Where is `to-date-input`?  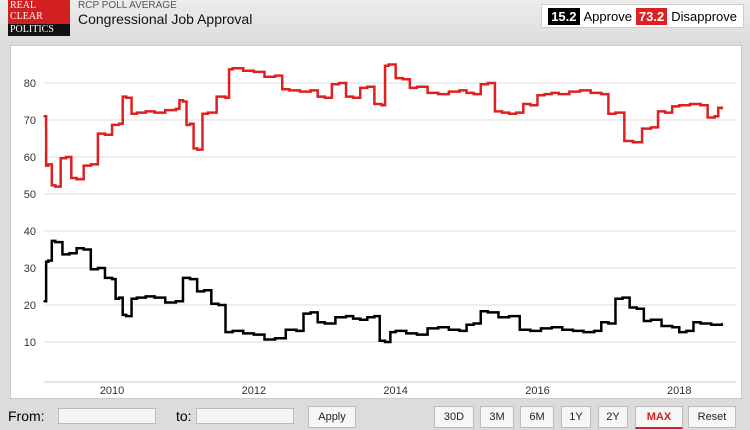 to-date-input is located at coordinates (245, 416).